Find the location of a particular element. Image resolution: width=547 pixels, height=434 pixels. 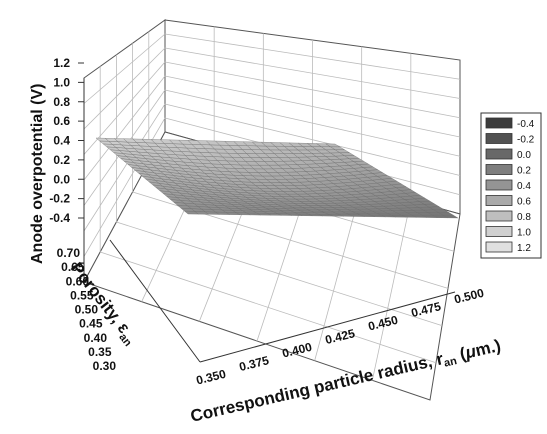

z-tick-label: 0.0 is located at coordinates (61, 179).